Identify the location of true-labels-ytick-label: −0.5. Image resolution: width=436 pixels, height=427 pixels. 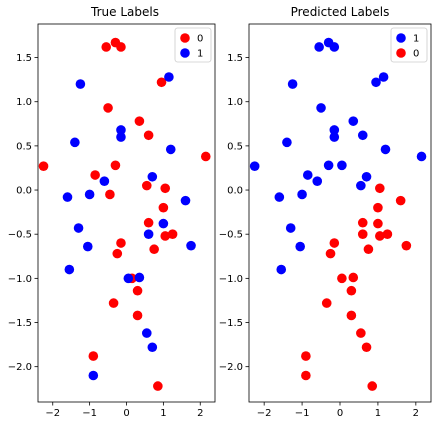
(20, 235).